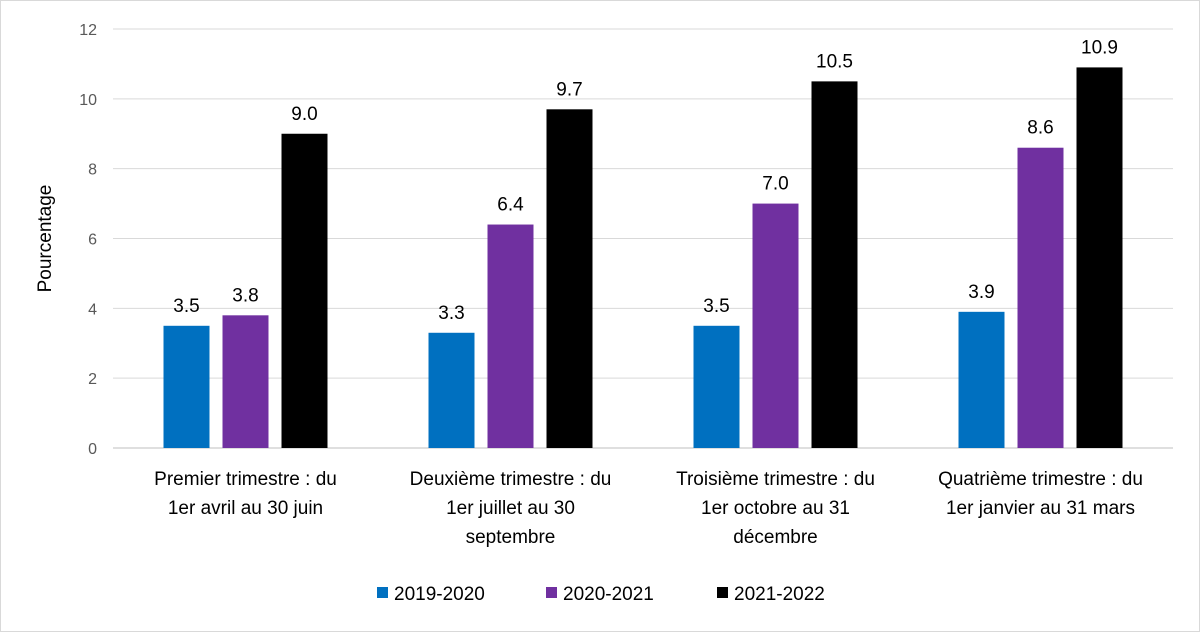  Describe the element at coordinates (92, 170) in the screenshot. I see `y-tick-label: 8` at that location.